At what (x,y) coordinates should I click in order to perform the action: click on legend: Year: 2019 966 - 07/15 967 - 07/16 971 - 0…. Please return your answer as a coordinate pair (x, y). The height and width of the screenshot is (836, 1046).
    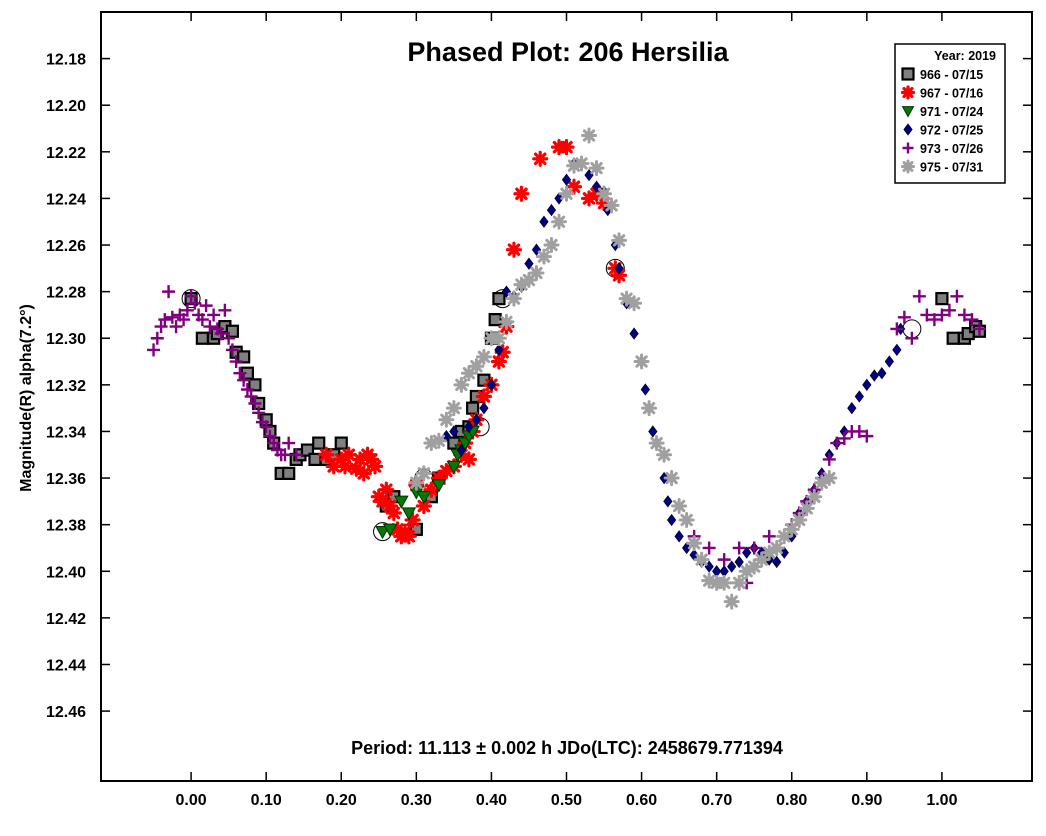
    Looking at the image, I should click on (950, 113).